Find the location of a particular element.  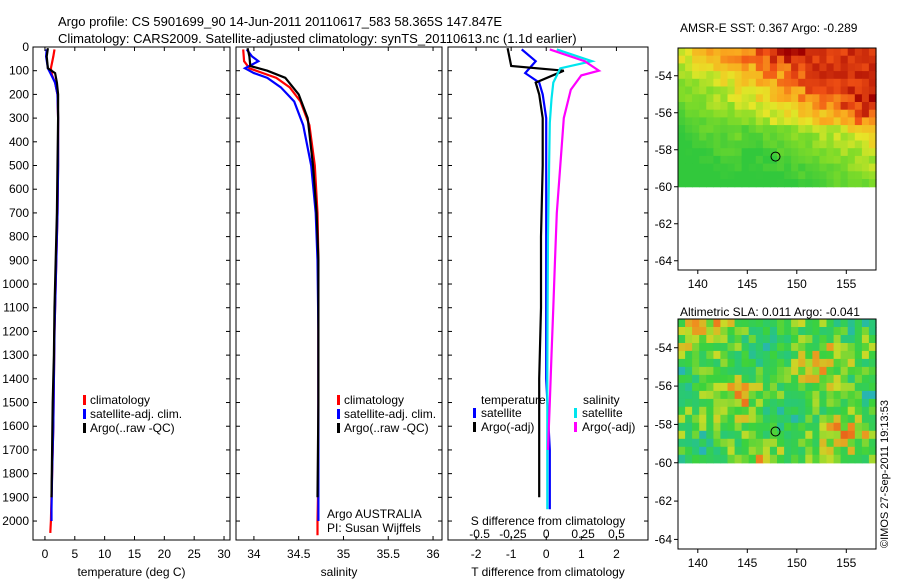

legend-swatch is located at coordinates (474, 413).